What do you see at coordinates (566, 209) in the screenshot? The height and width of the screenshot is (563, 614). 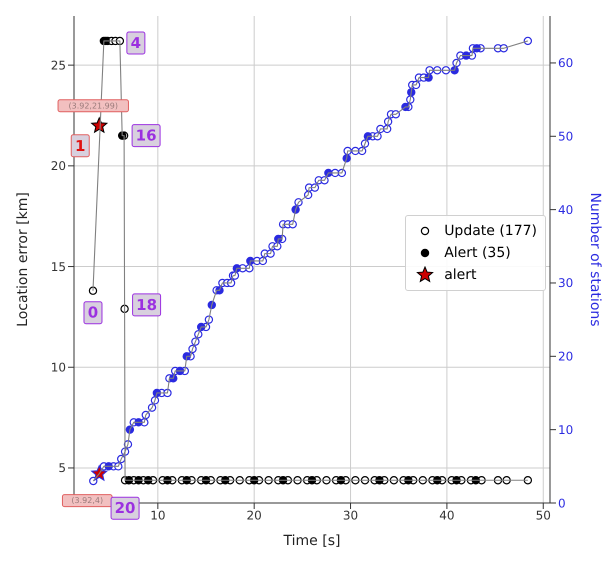 I see `y2-tick-label: 40` at bounding box center [566, 209].